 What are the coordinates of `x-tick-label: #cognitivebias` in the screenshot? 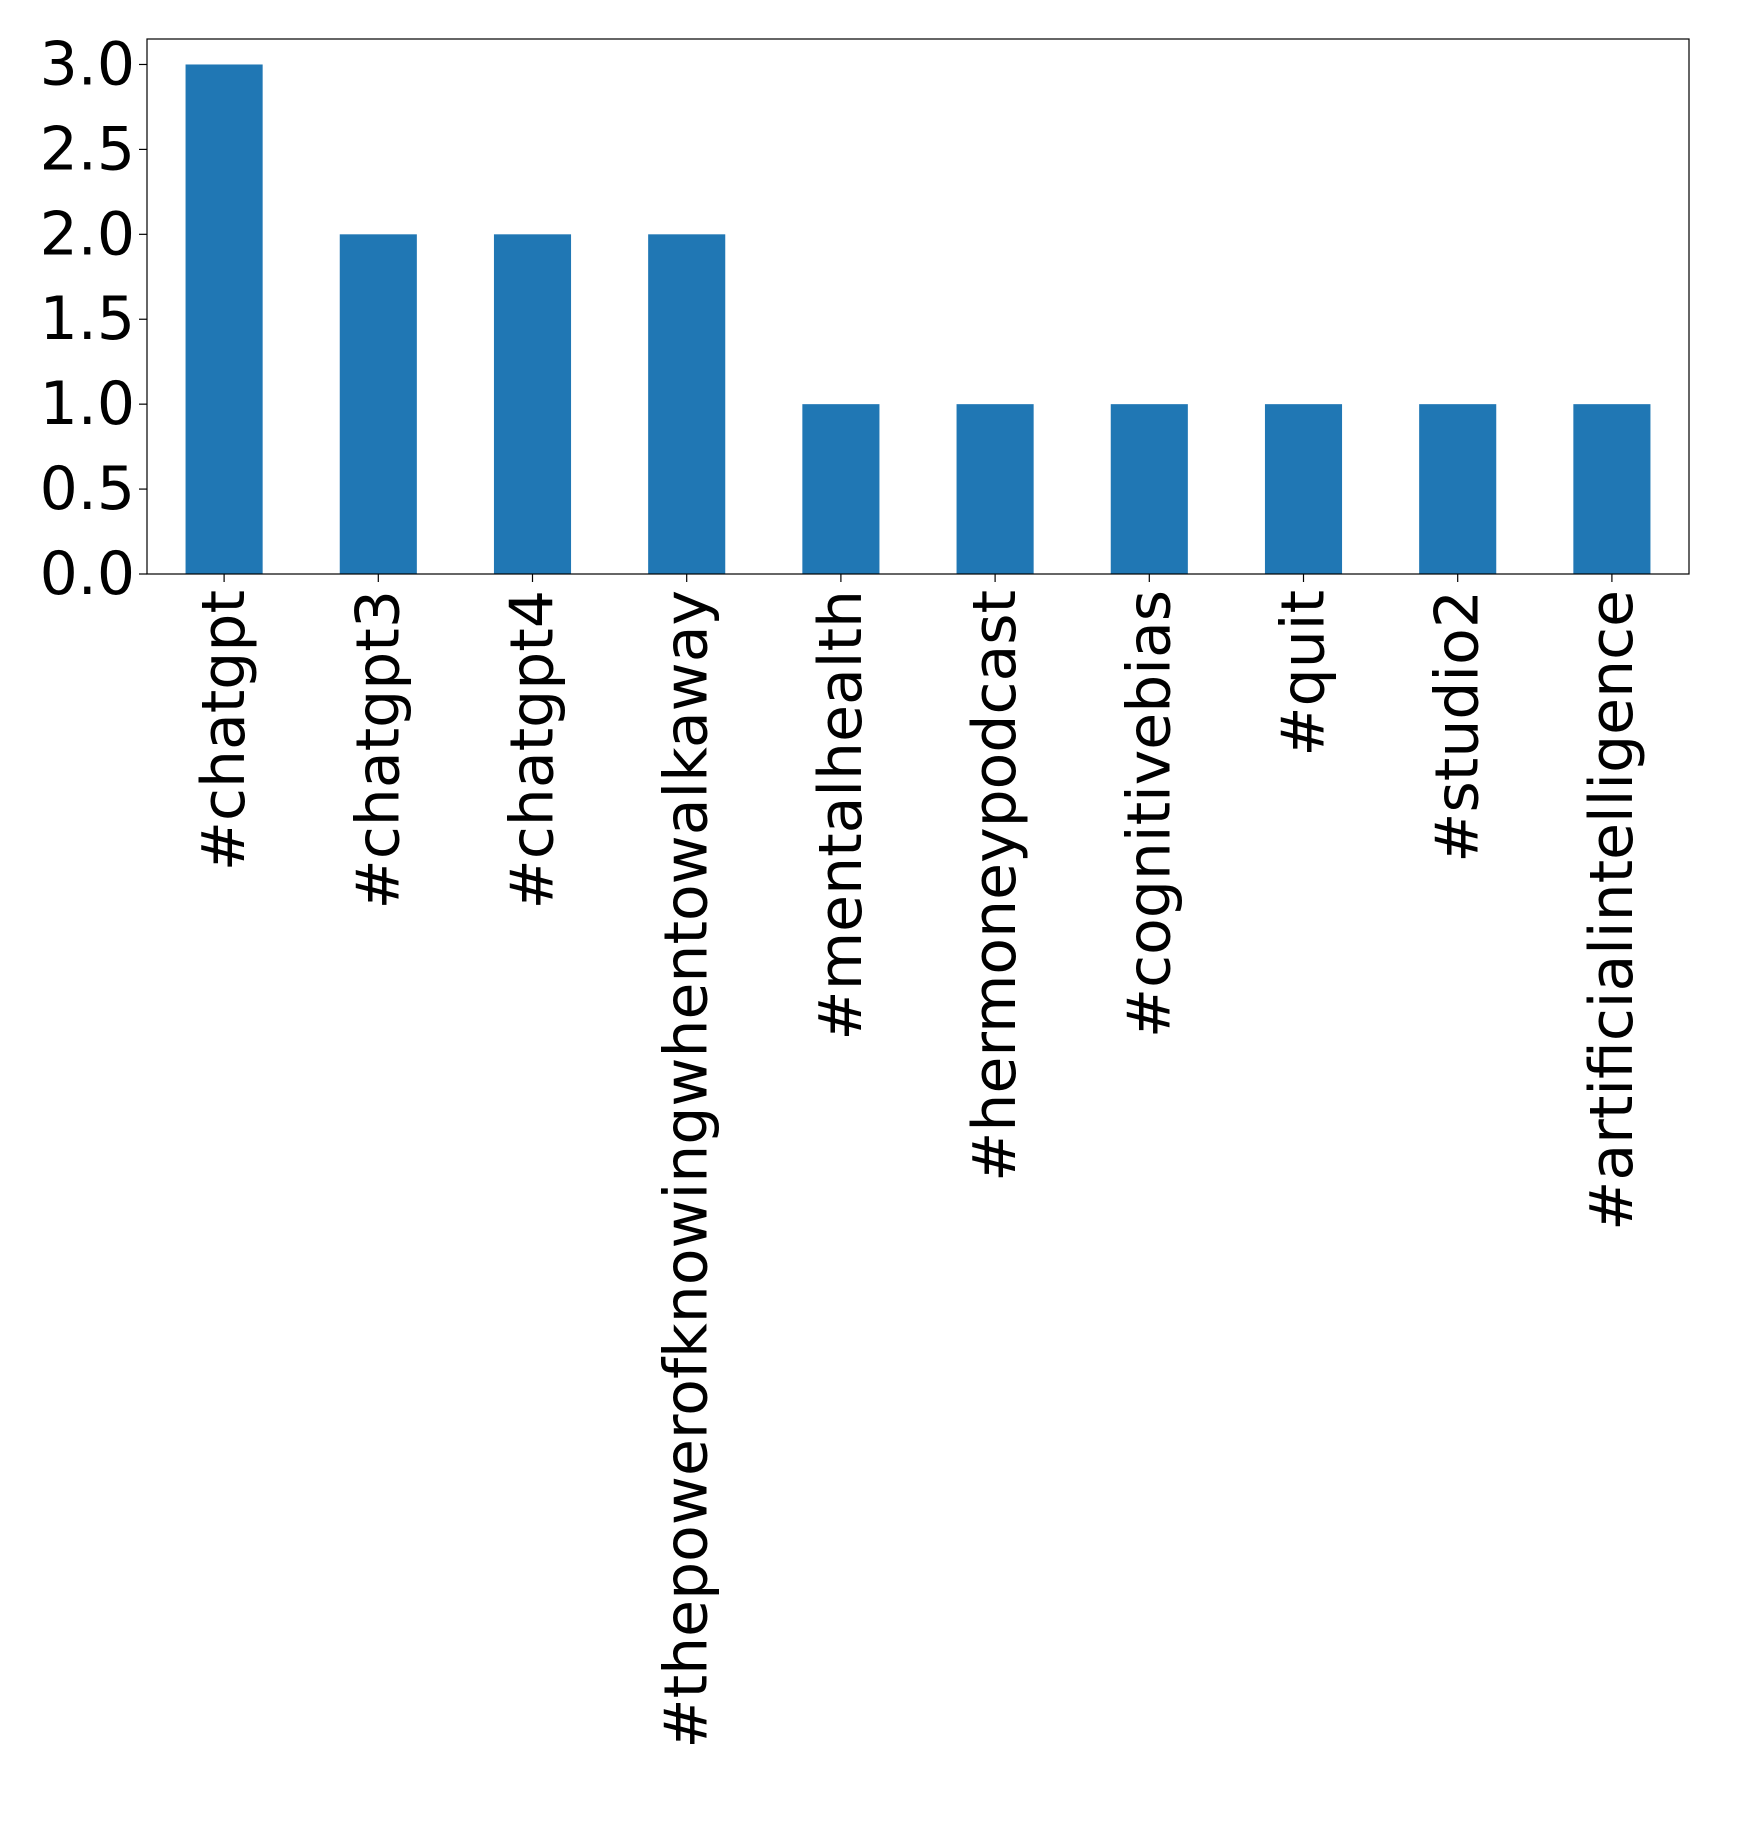 It's located at (1149, 814).